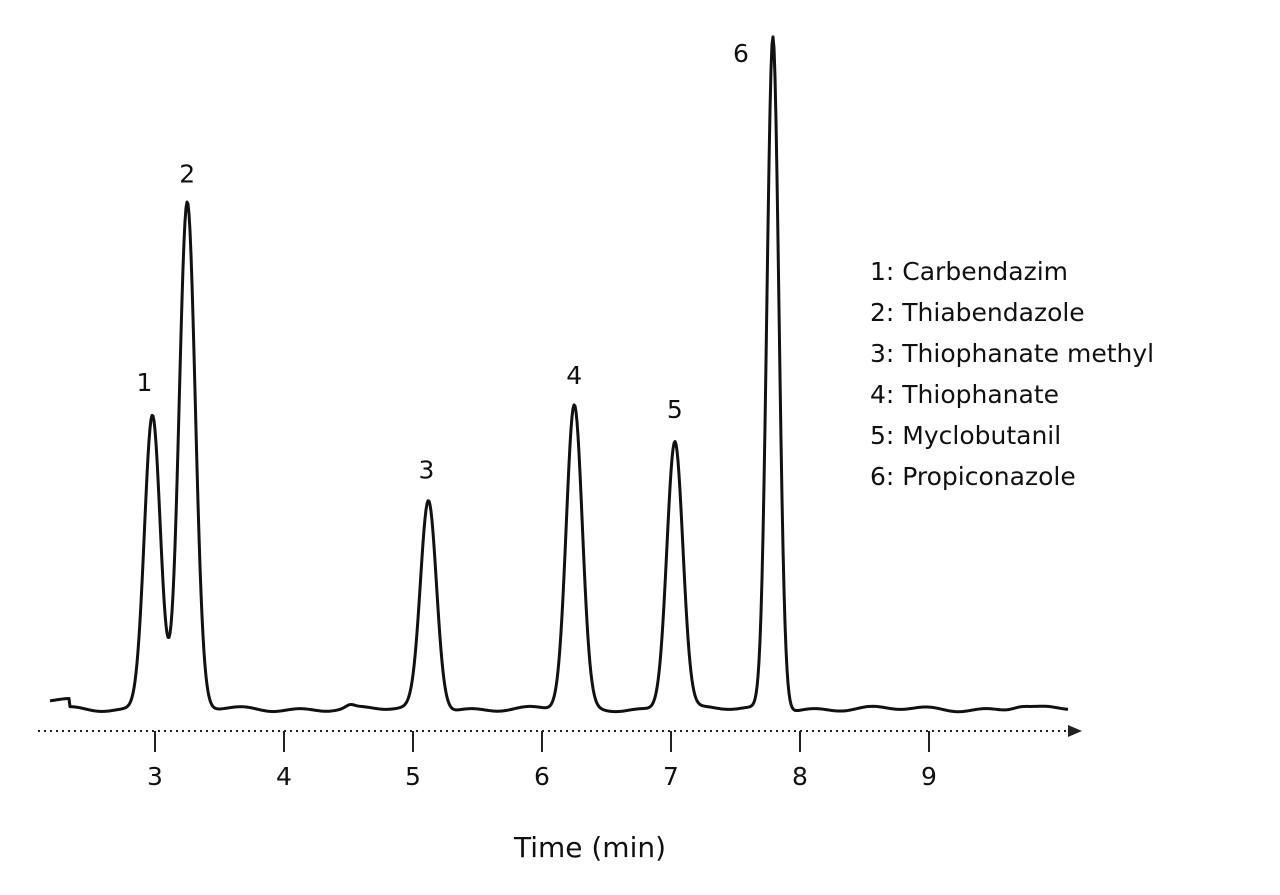 The image size is (1280, 895). Describe the element at coordinates (800, 776) in the screenshot. I see `x-tick-label: 8` at that location.